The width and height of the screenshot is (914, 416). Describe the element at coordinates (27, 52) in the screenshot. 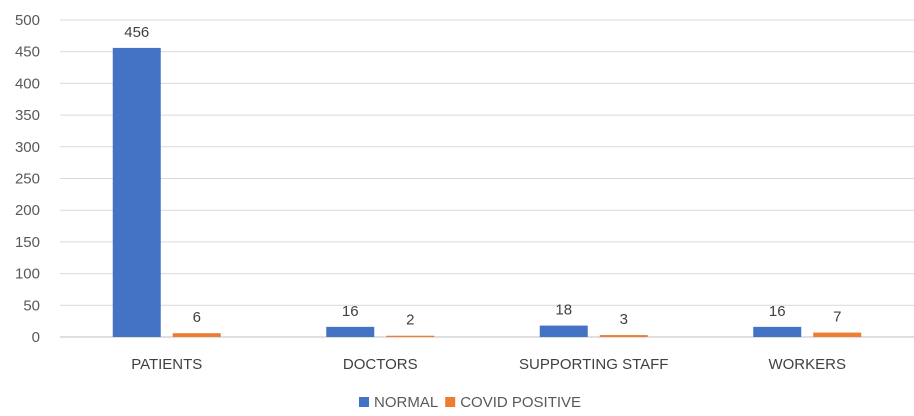

I see `y-tick-label: 450` at that location.